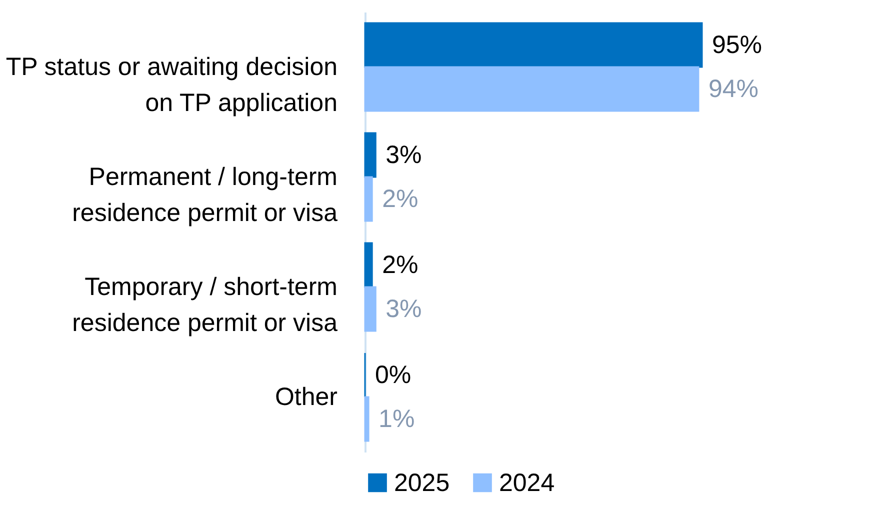 The height and width of the screenshot is (518, 884). I want to click on legend-label: 2024, so click(527, 482).